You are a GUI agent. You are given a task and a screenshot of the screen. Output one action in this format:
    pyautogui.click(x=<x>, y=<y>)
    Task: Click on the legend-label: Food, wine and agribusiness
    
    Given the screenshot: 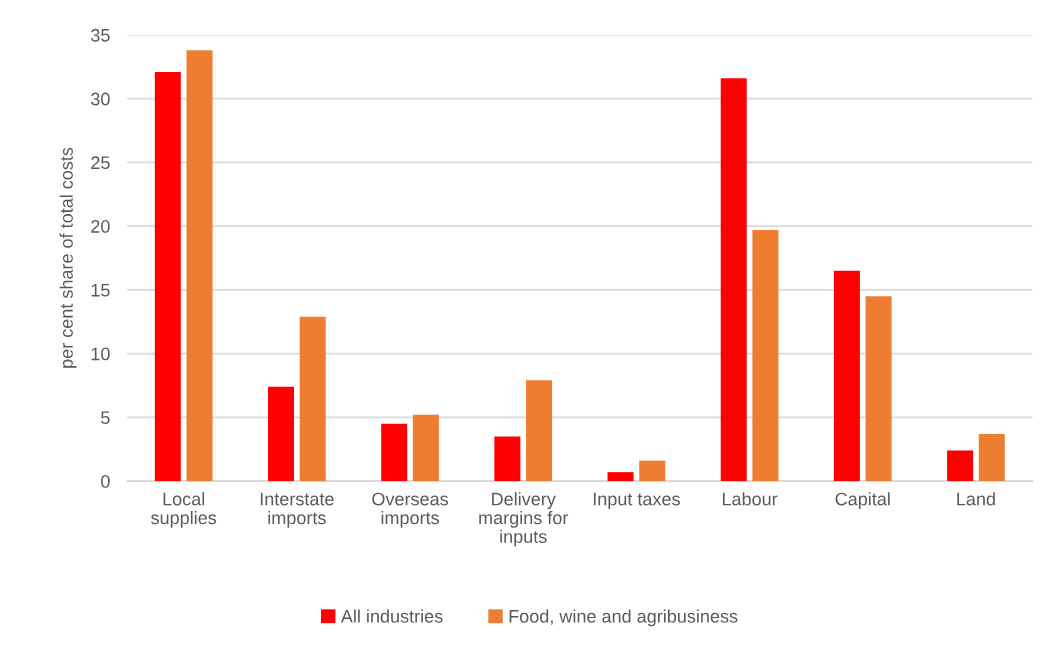 What is the action you would take?
    pyautogui.click(x=623, y=618)
    